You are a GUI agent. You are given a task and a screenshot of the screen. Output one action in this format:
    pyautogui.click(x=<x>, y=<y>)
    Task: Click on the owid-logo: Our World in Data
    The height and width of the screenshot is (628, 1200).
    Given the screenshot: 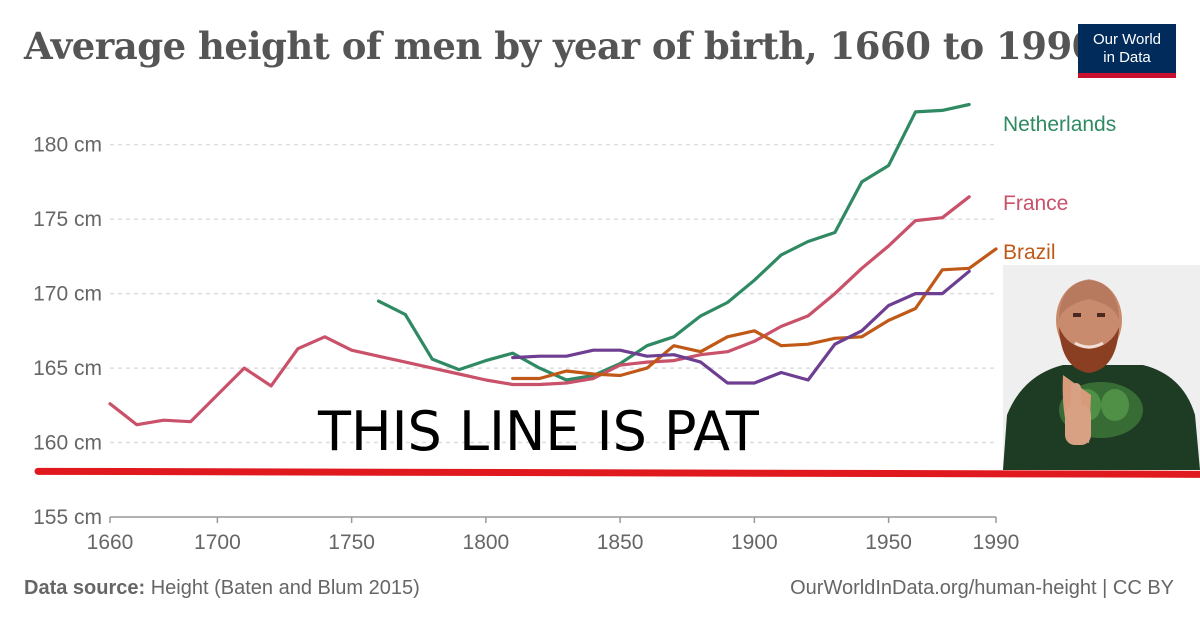 What is the action you would take?
    pyautogui.click(x=1127, y=51)
    